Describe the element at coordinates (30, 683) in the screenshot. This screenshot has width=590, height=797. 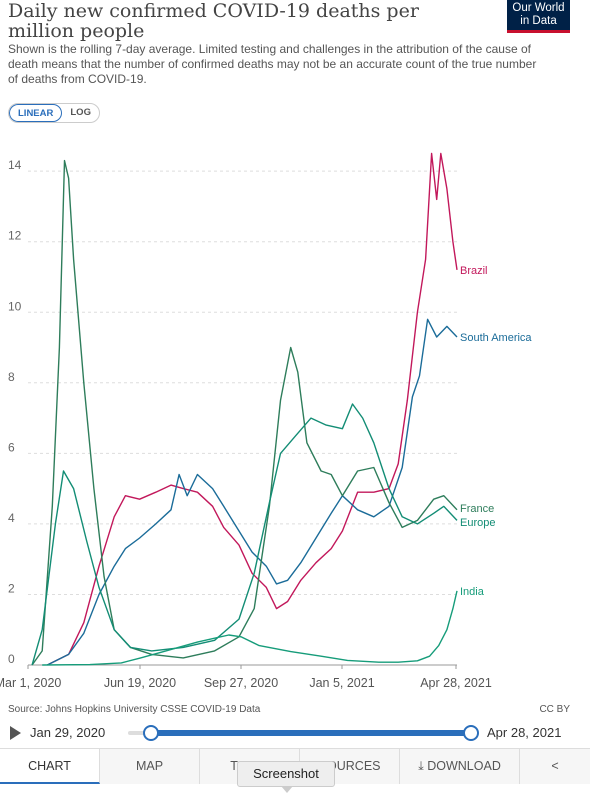
I see `x-tick-label: Mar 1, 2020` at that location.